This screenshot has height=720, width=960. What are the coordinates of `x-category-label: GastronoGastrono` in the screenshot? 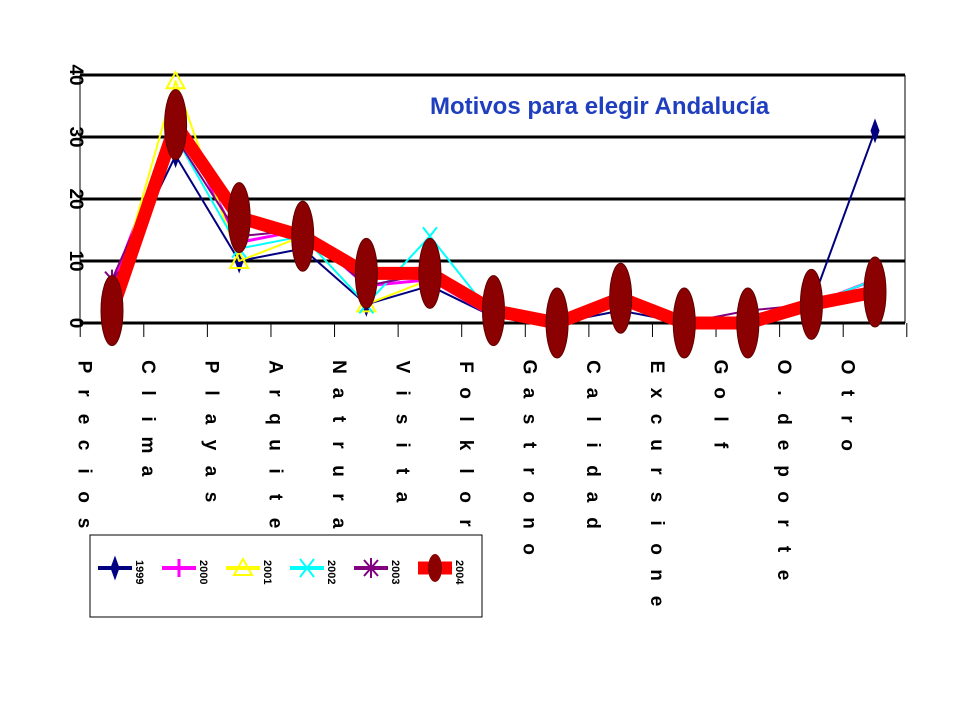 It's located at (529, 457).